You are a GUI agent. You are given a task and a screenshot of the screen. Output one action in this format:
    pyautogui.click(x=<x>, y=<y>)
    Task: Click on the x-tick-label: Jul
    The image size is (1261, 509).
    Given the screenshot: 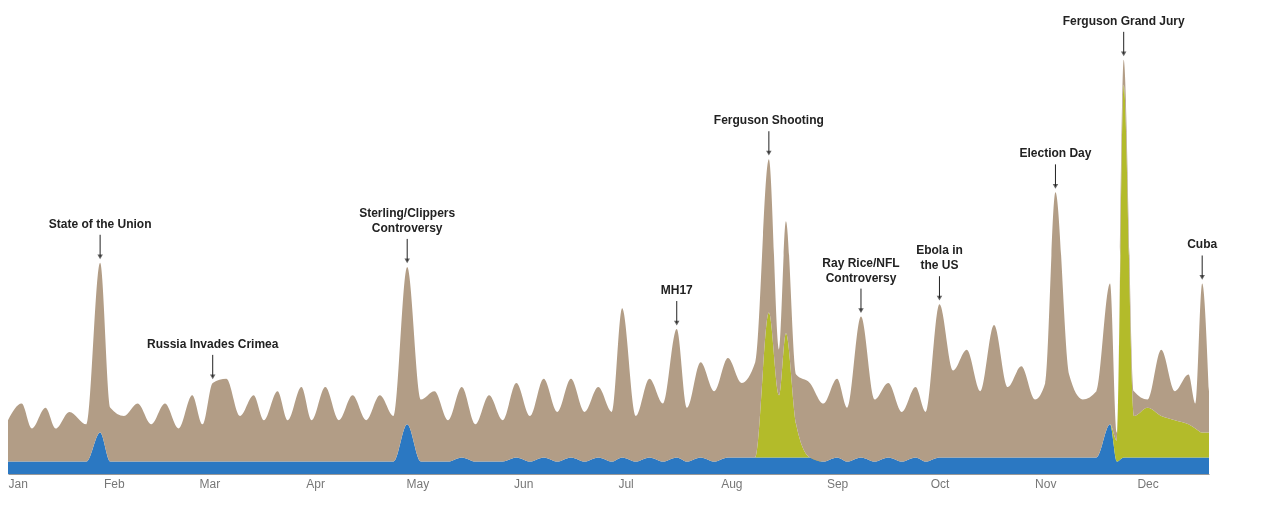 What is the action you would take?
    pyautogui.click(x=626, y=483)
    